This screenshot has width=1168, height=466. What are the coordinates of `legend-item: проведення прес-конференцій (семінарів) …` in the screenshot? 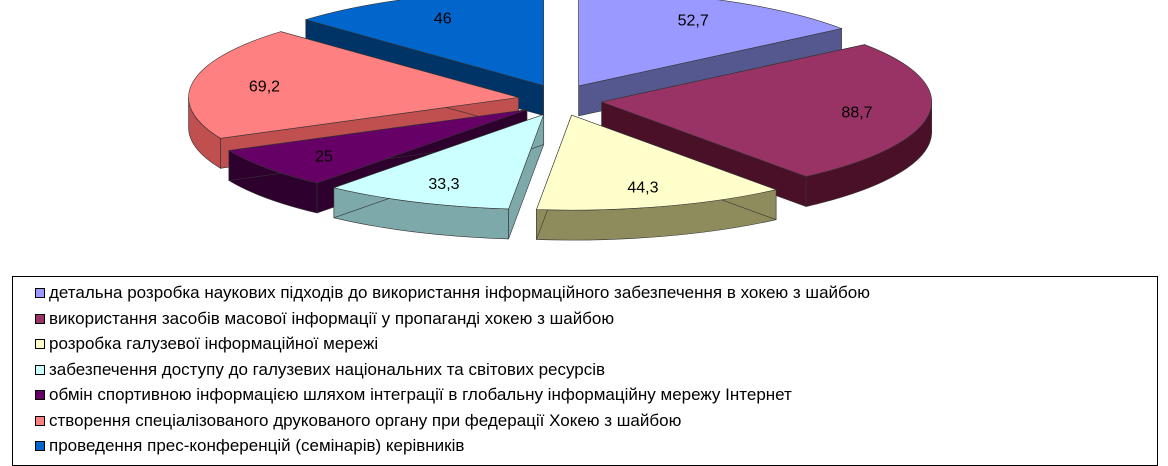 It's located at (249, 446).